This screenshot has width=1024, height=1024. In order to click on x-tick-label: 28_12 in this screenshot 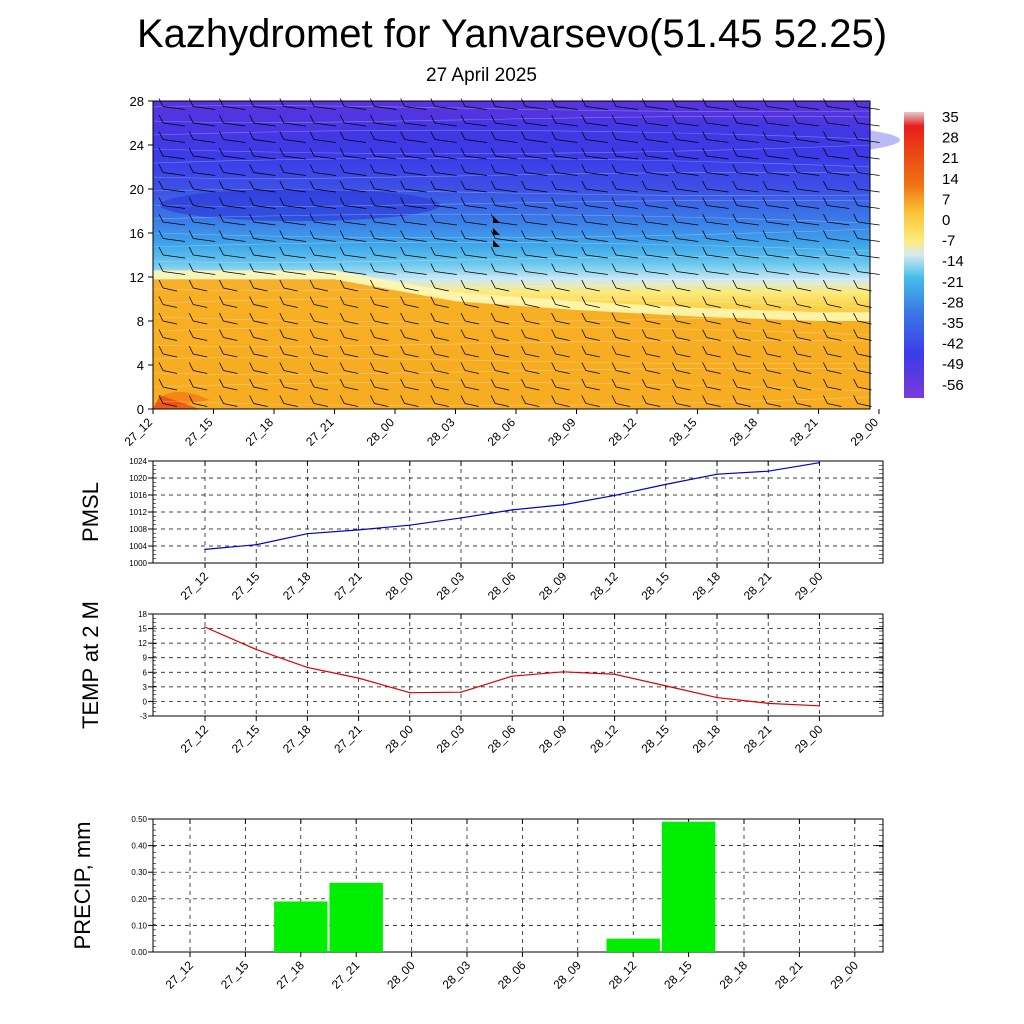, I will do `click(623, 975)`.